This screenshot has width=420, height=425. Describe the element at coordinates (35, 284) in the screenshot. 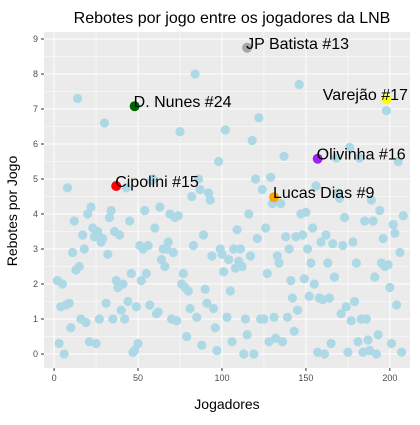

I see `y-tick-label: 2` at that location.